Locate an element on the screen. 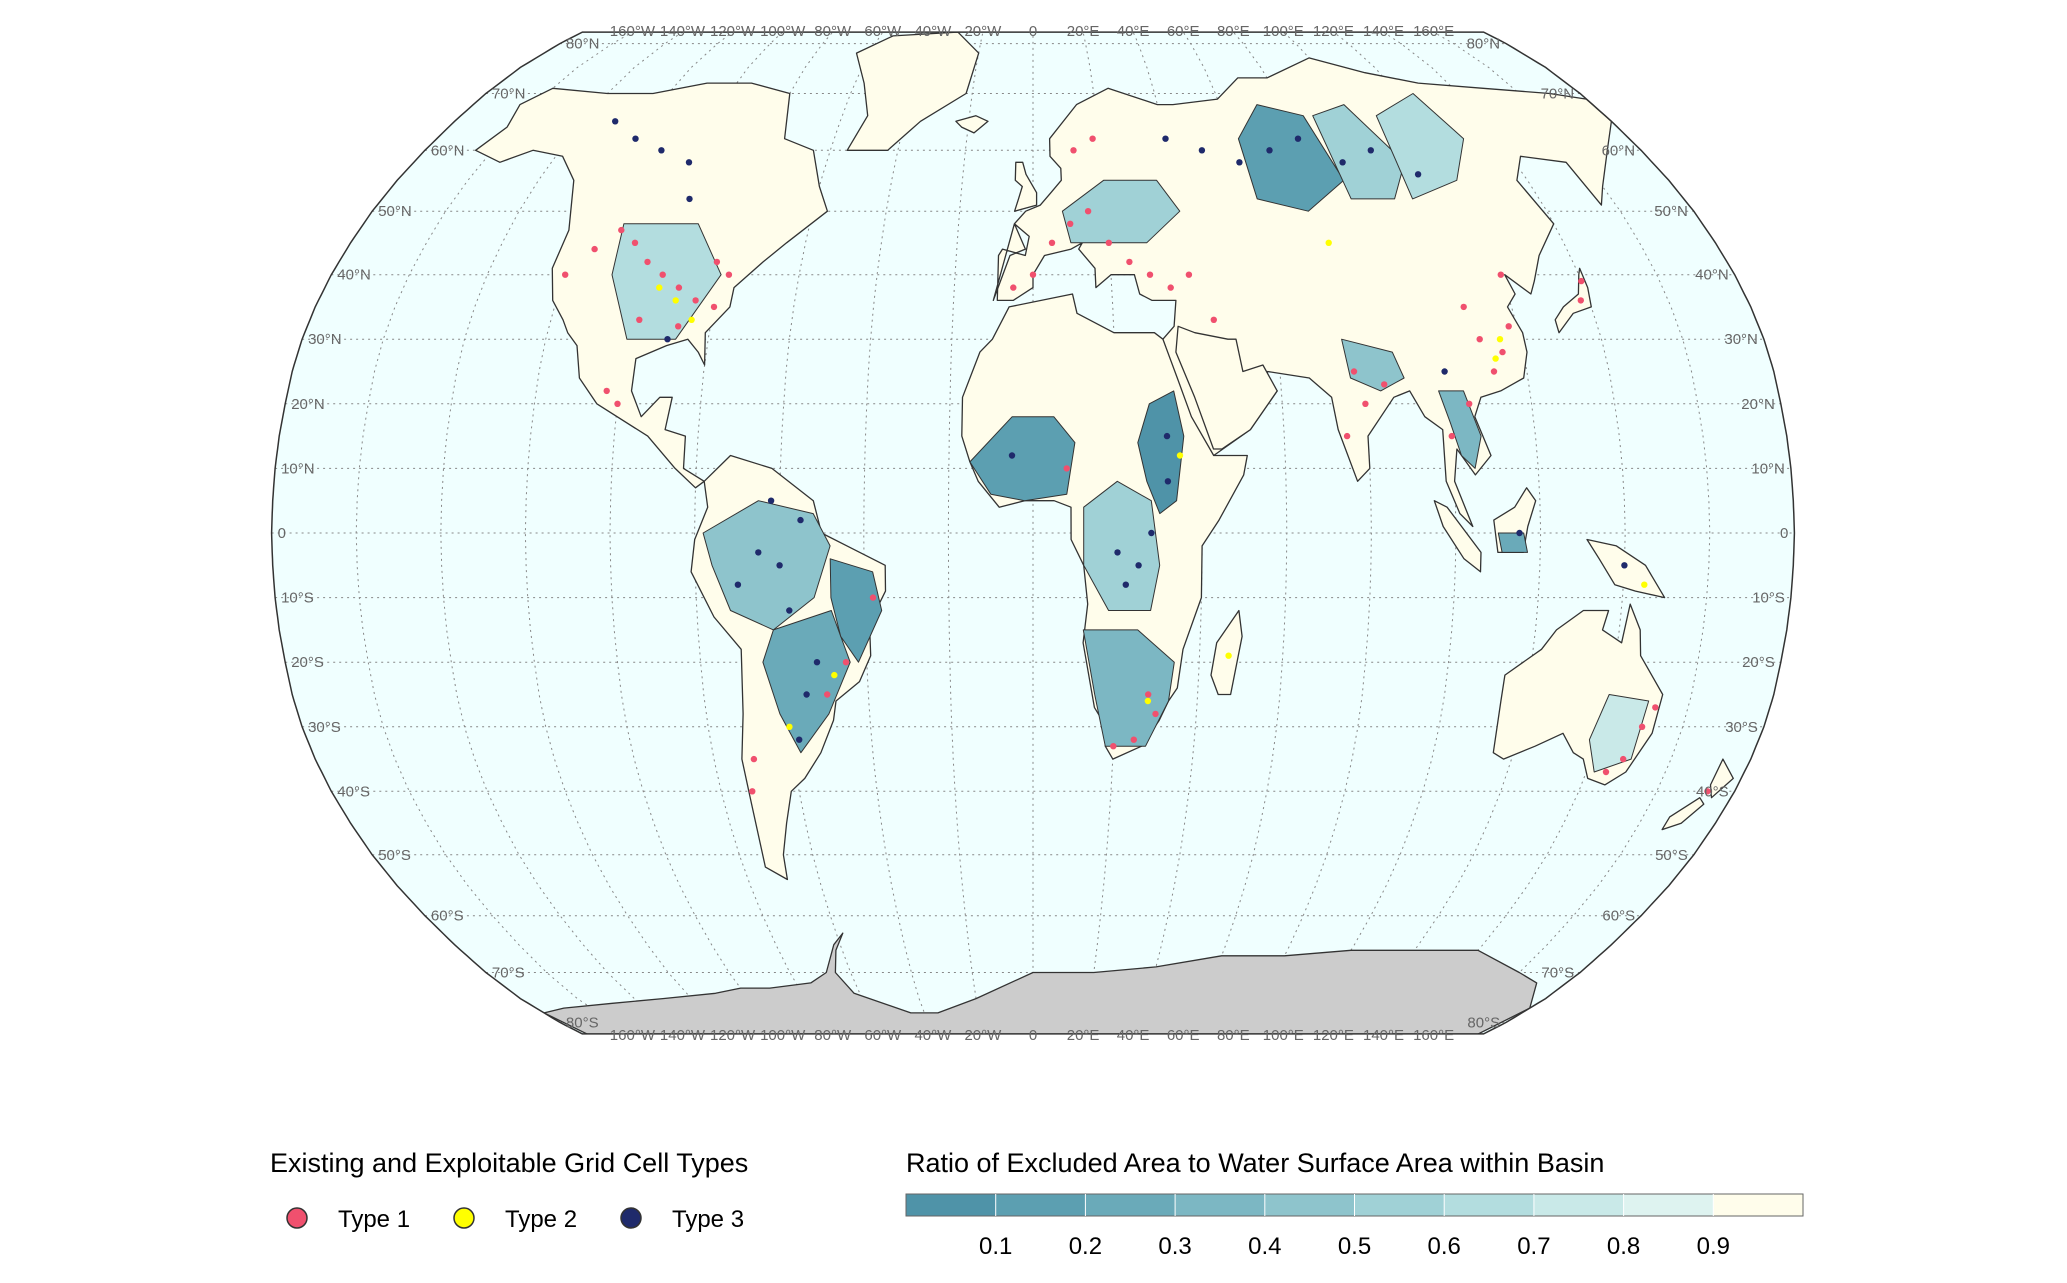 The image size is (2067, 1283). legend-type-1-label: Type 1 is located at coordinates (374, 1219).